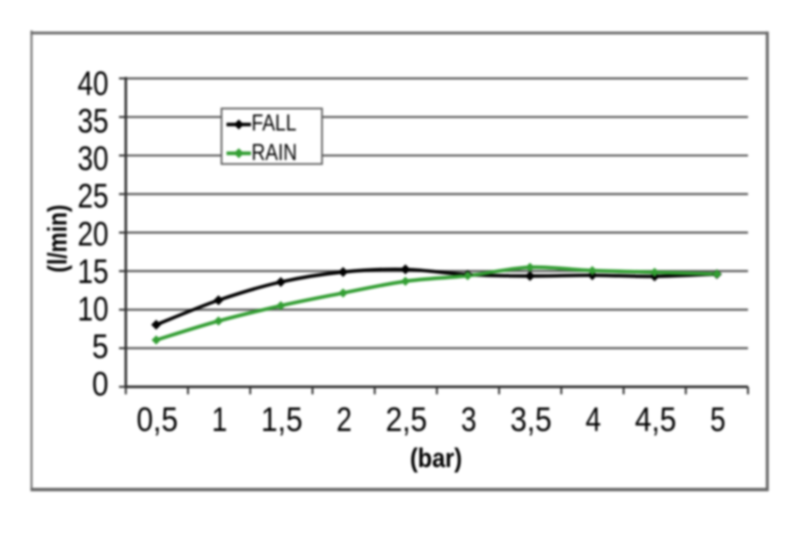 Image resolution: width=800 pixels, height=535 pixels. What do you see at coordinates (93, 310) in the screenshot?
I see `svg-text: 10` at bounding box center [93, 310].